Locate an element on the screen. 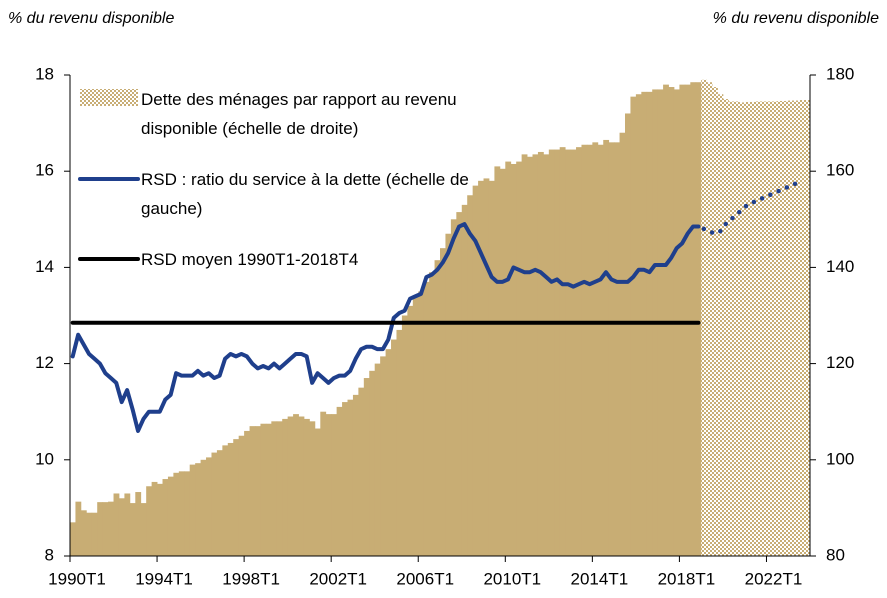 The image size is (887, 598). y-tick-label: 14 is located at coordinates (44, 266).